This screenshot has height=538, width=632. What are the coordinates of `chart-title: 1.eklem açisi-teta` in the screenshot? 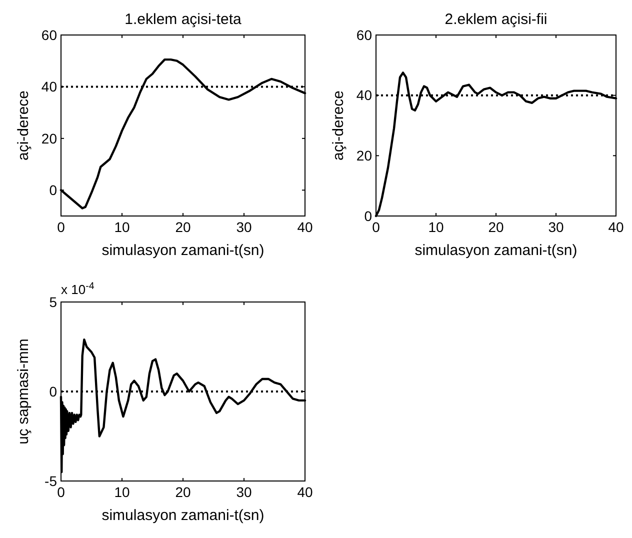 It's located at (183, 19).